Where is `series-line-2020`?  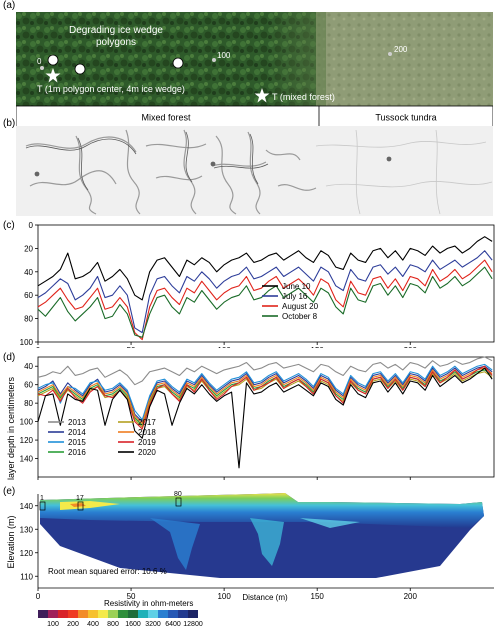
series-line-2020 is located at coordinates (265, 418).